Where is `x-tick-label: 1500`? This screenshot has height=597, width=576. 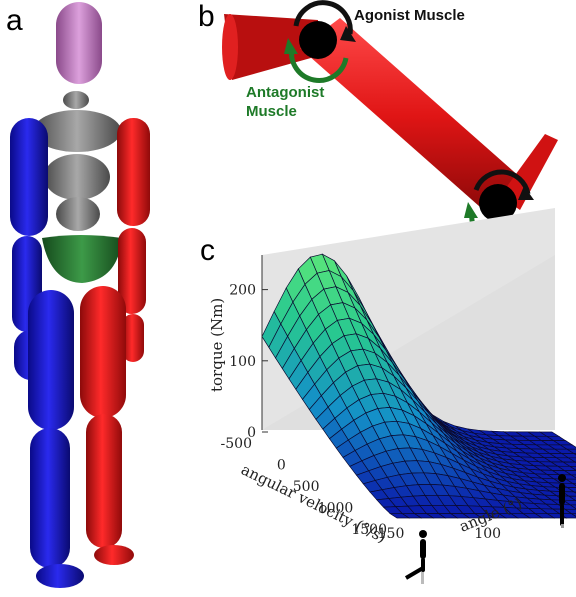
x-tick-label: 1500 is located at coordinates (369, 530).